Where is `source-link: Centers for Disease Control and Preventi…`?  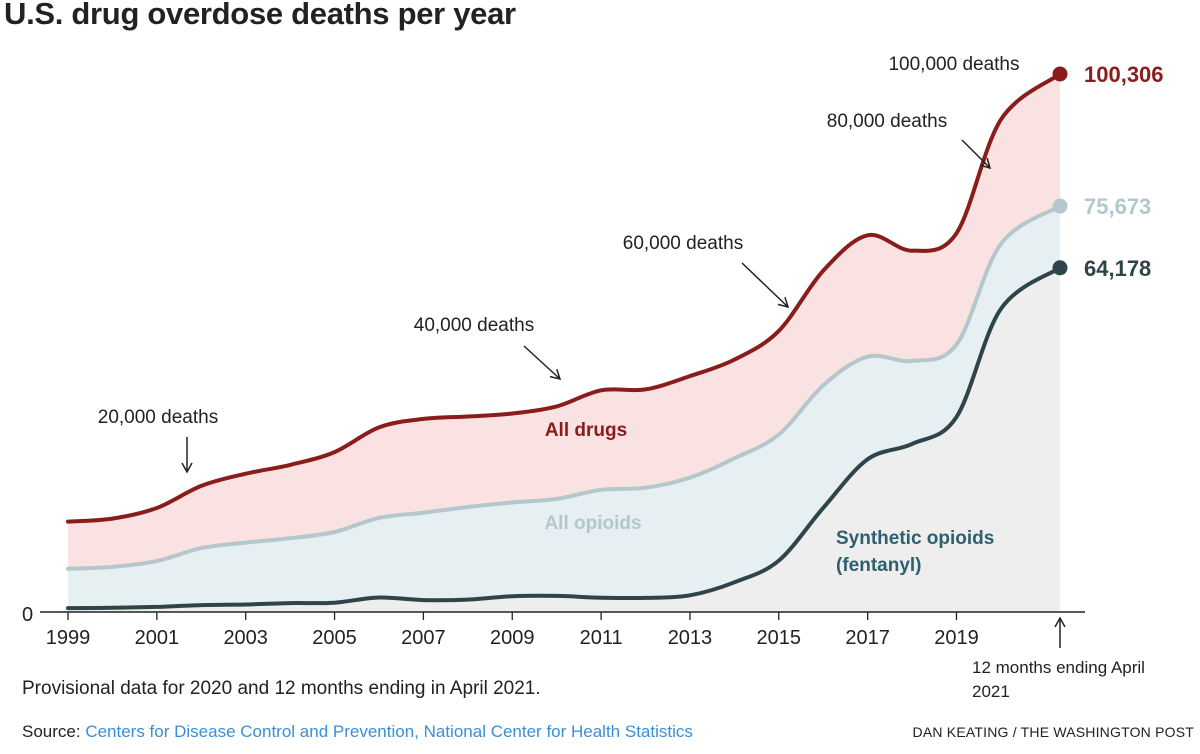
source-link: Centers for Disease Control and Preventi… is located at coordinates (389, 731).